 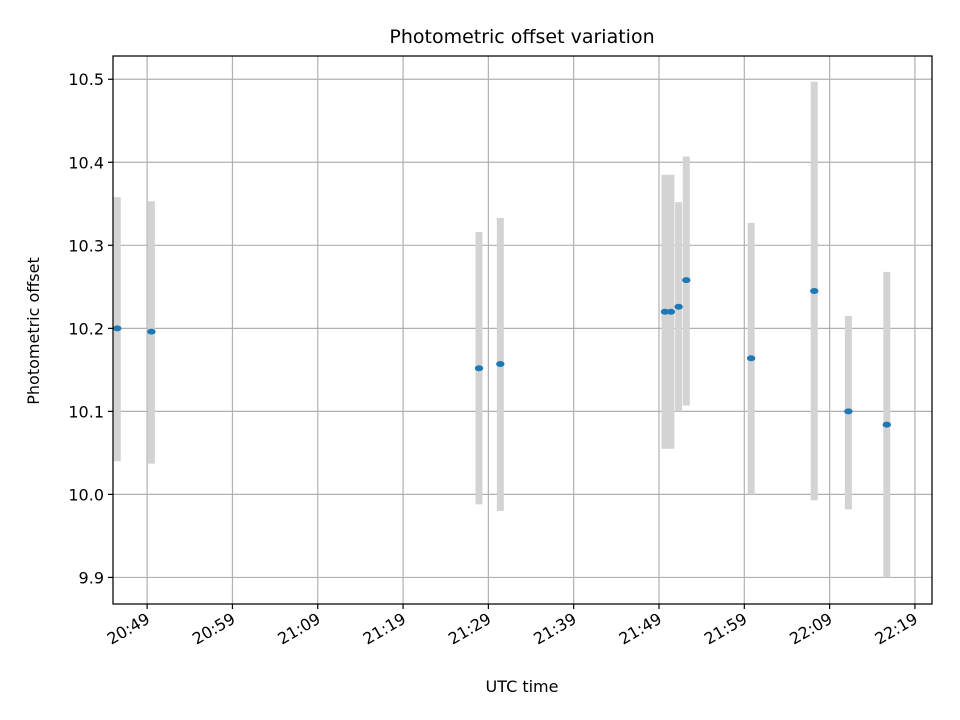 I want to click on y-tick-label: 10.2, so click(x=86, y=328).